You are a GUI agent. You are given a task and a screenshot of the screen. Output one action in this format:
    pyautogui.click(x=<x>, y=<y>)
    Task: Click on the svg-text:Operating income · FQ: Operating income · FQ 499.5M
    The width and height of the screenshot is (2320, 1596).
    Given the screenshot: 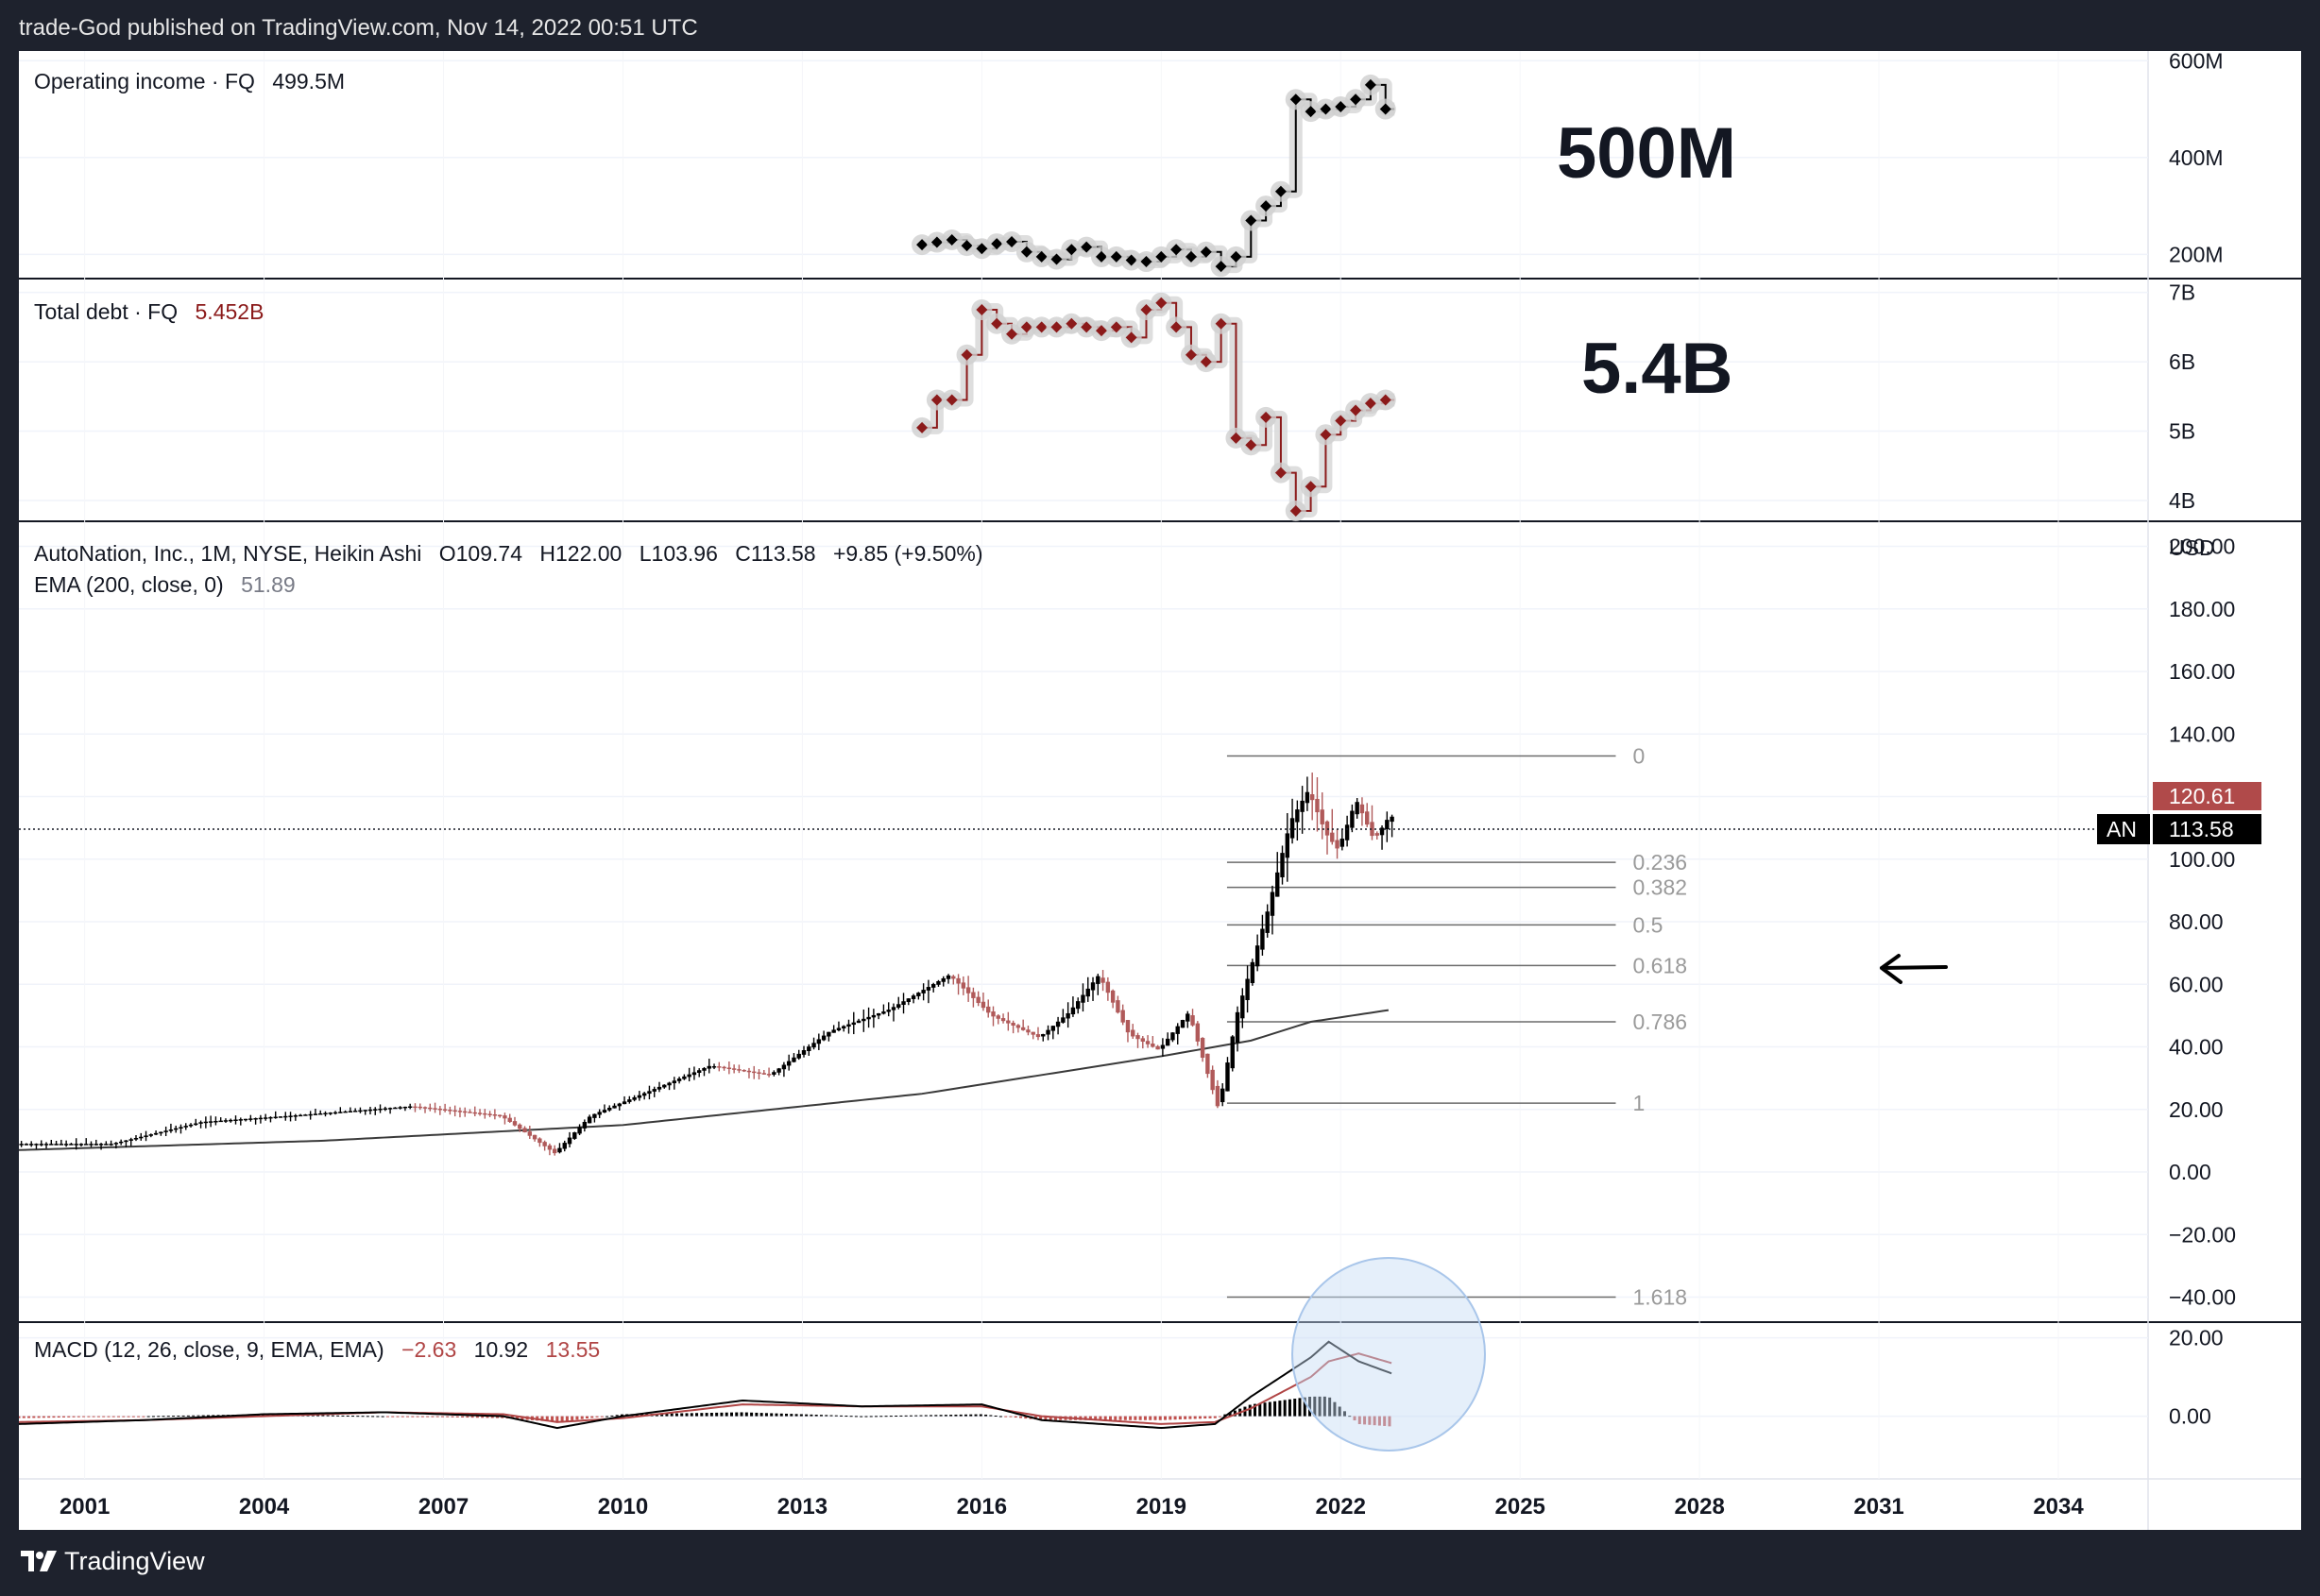 What is the action you would take?
    pyautogui.click(x=189, y=81)
    